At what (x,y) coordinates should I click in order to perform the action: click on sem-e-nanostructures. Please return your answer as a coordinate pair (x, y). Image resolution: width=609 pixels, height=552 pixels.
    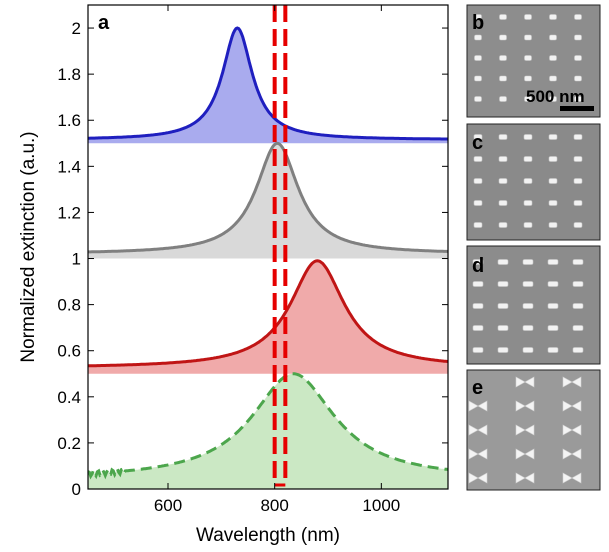
    Looking at the image, I should click on (525, 430).